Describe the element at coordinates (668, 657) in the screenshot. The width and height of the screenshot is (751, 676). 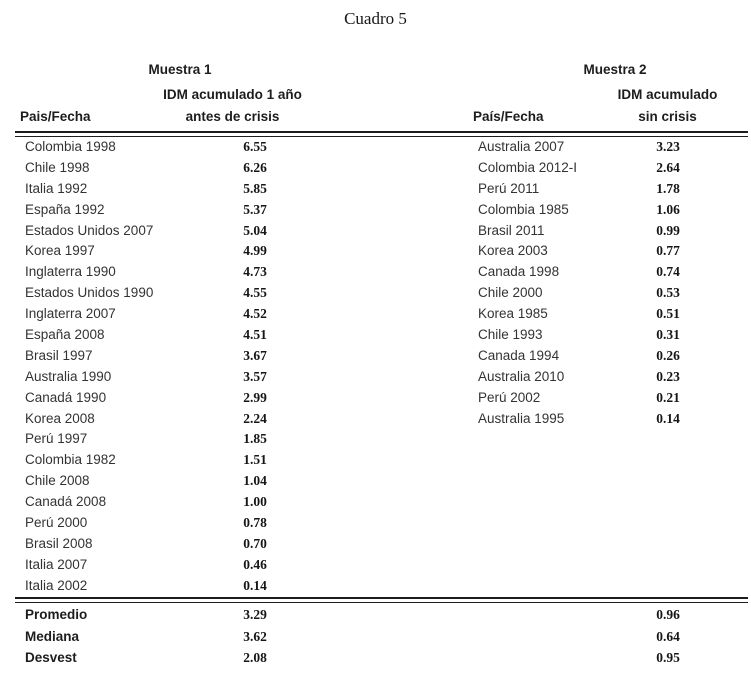
I see `summary-value-muestra2: 0.95` at that location.